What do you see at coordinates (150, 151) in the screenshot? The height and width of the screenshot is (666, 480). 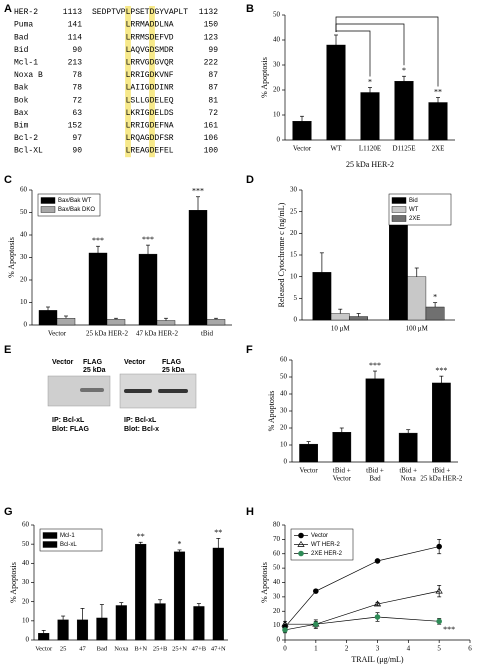 I see `sequence: LREAGDEFEL` at bounding box center [150, 151].